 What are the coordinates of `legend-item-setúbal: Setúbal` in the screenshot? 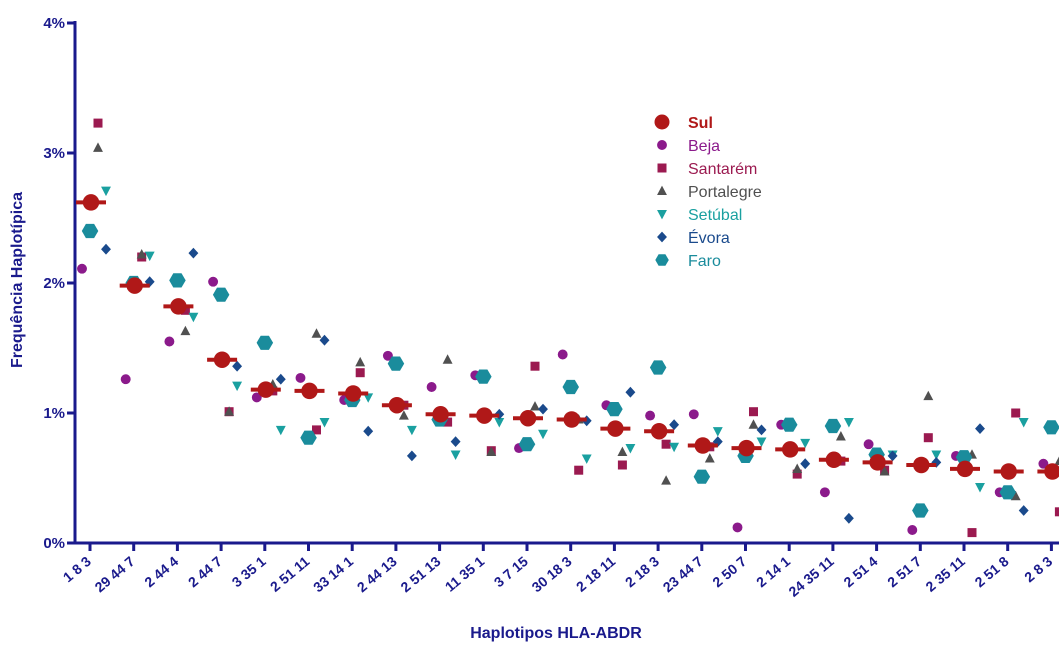 It's located at (699, 215).